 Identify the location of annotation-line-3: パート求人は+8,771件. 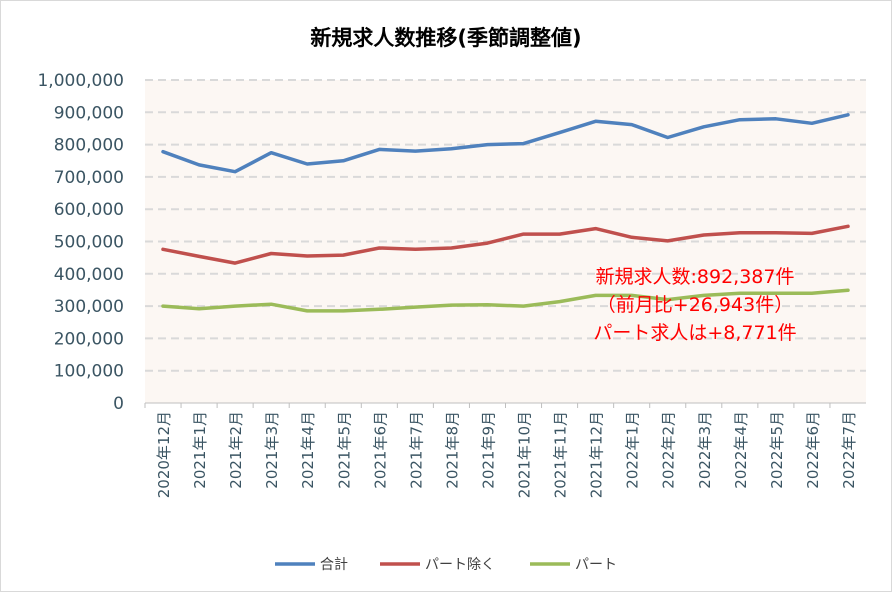
(694, 333).